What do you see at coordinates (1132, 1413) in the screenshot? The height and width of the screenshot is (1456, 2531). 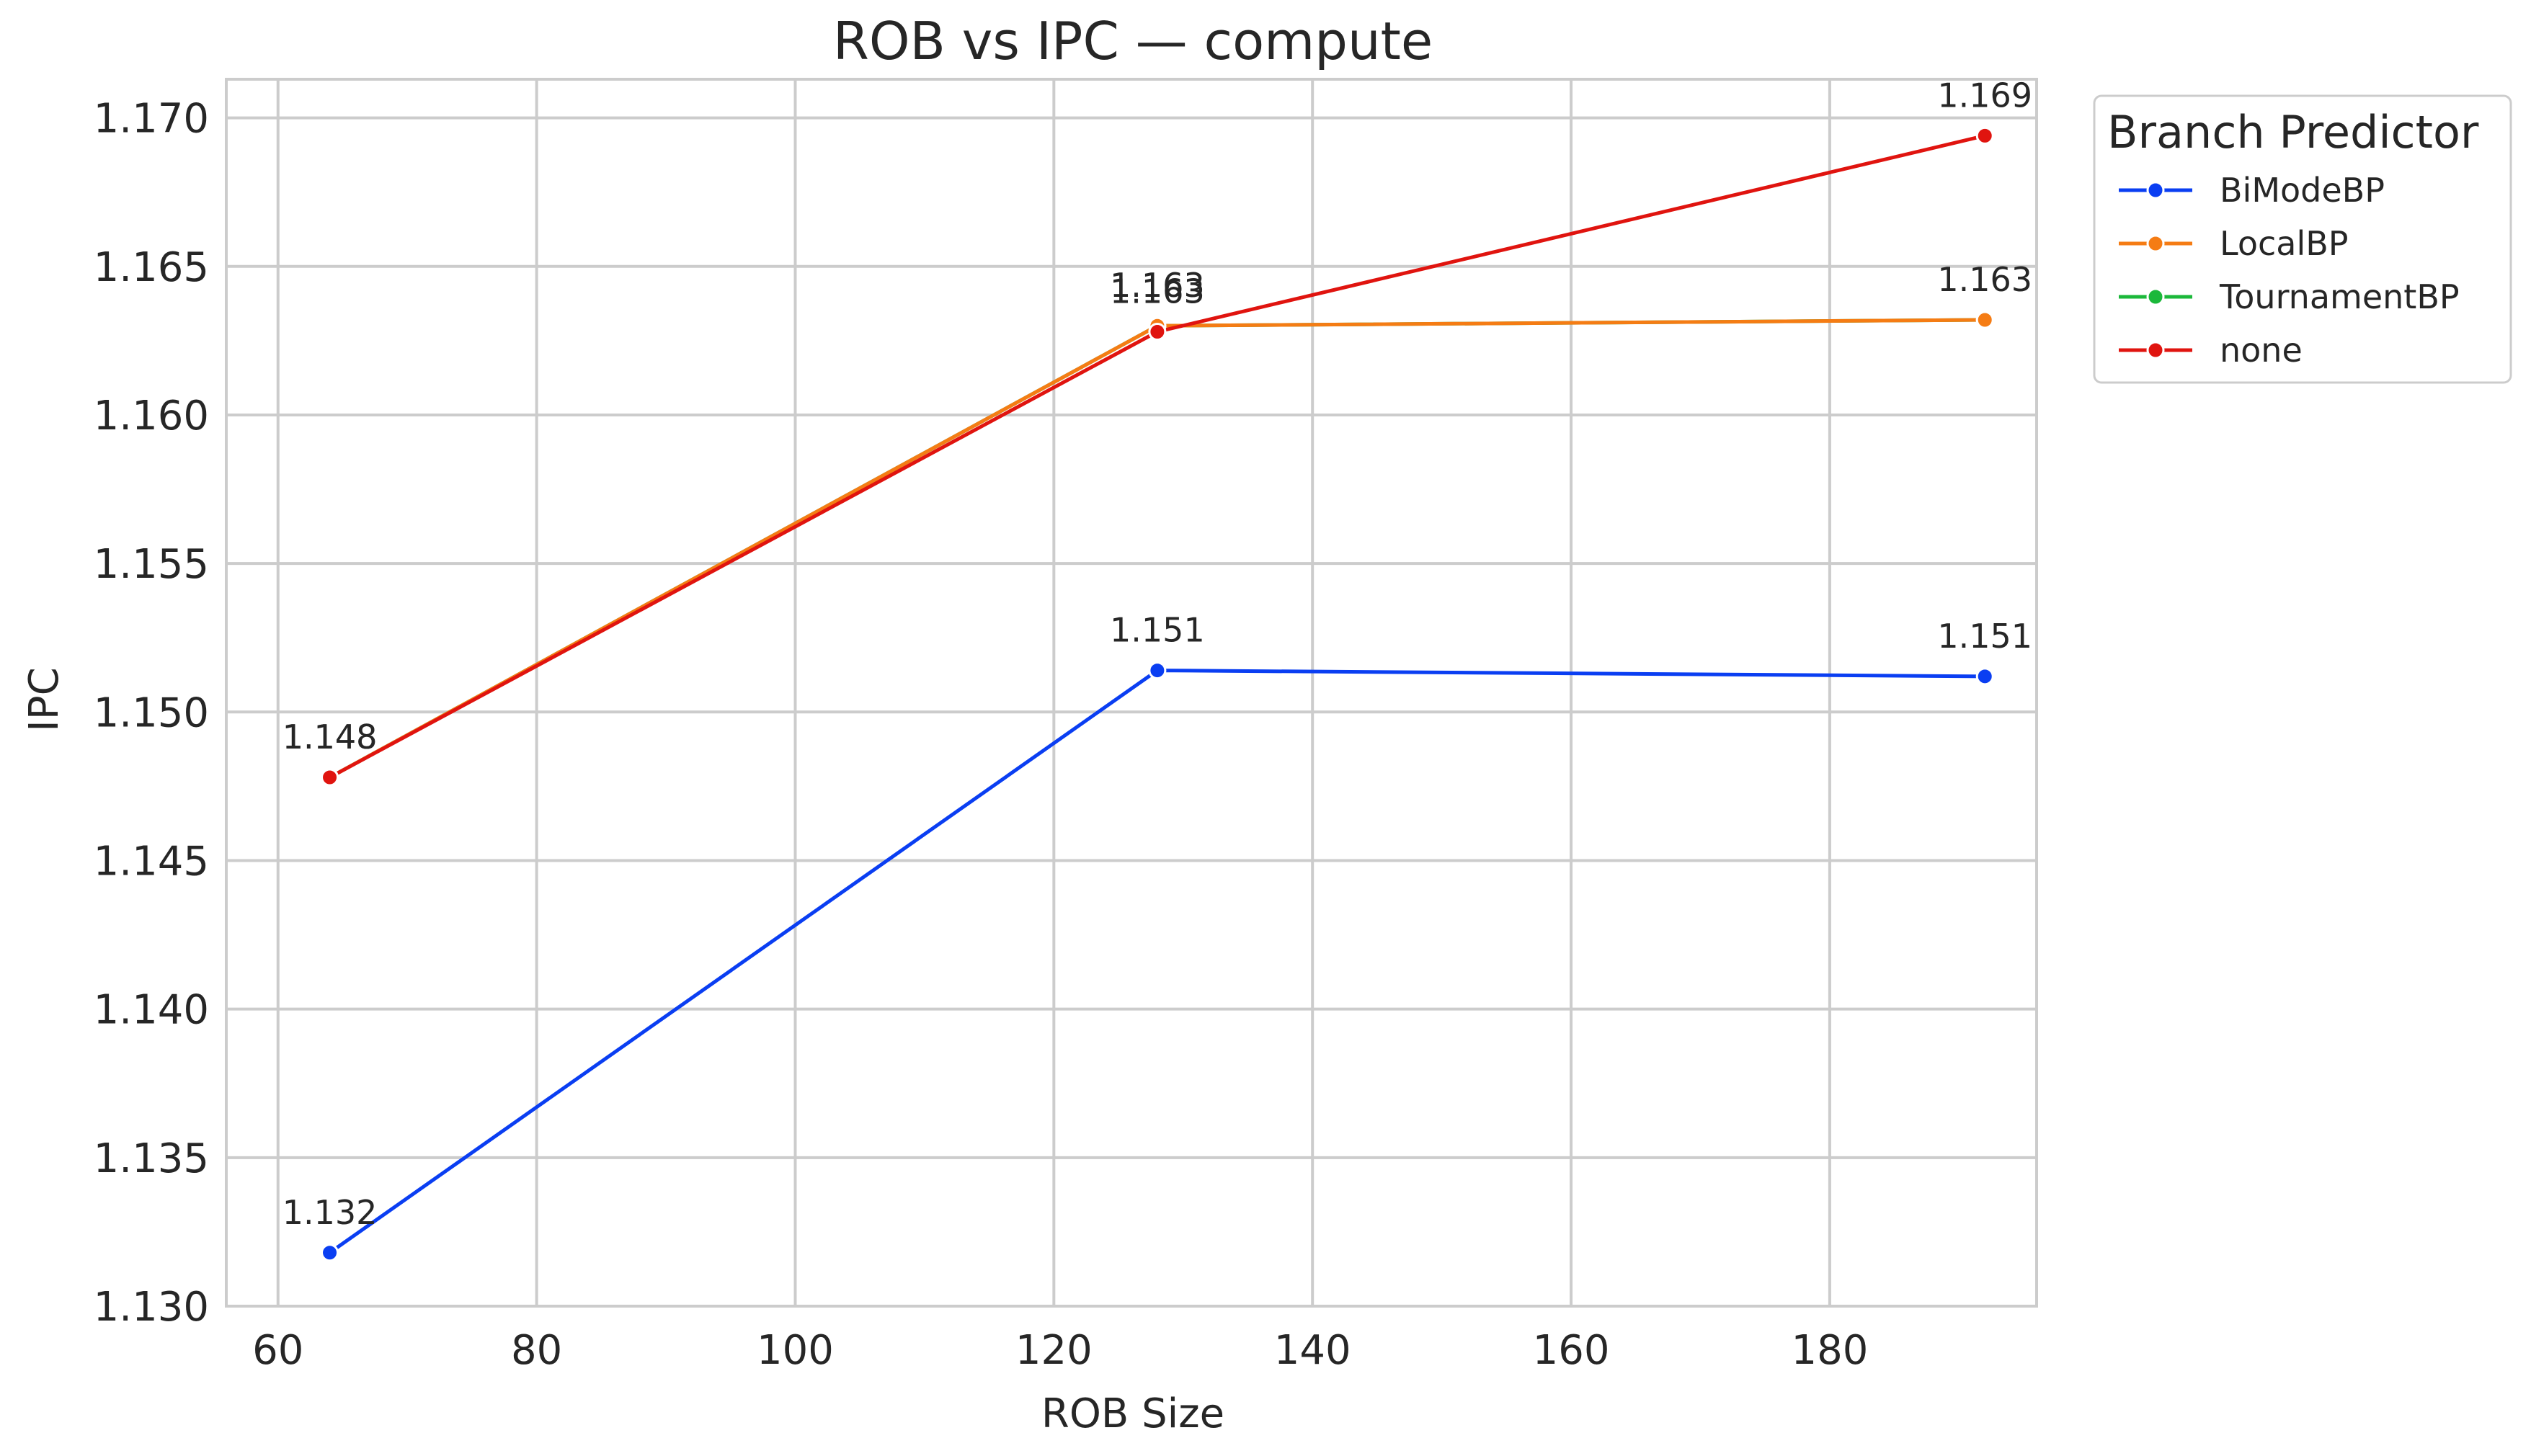 I see `x-axis-label: ROB Size` at bounding box center [1132, 1413].